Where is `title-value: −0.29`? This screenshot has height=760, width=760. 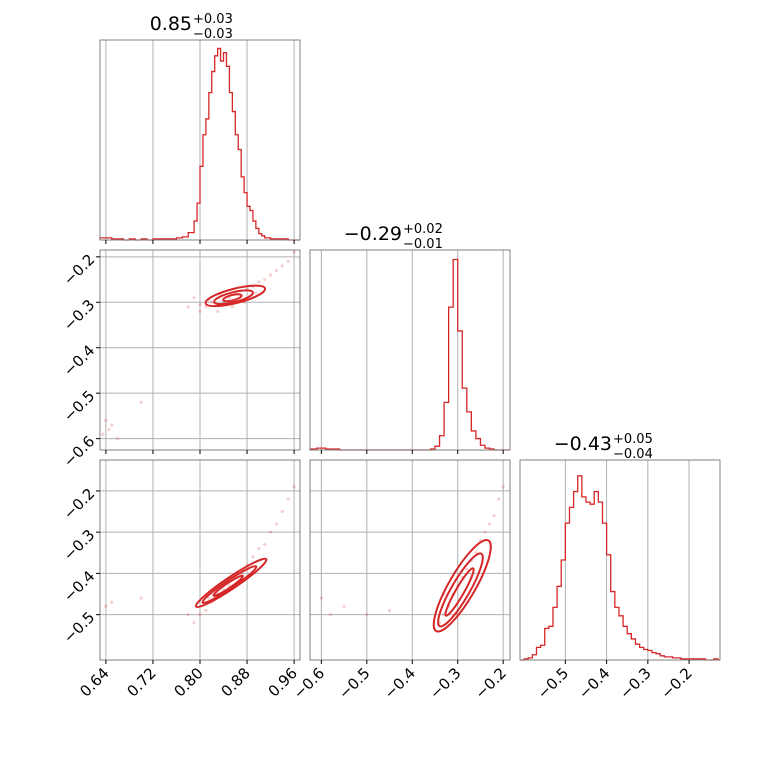 title-value: −0.29 is located at coordinates (373, 234).